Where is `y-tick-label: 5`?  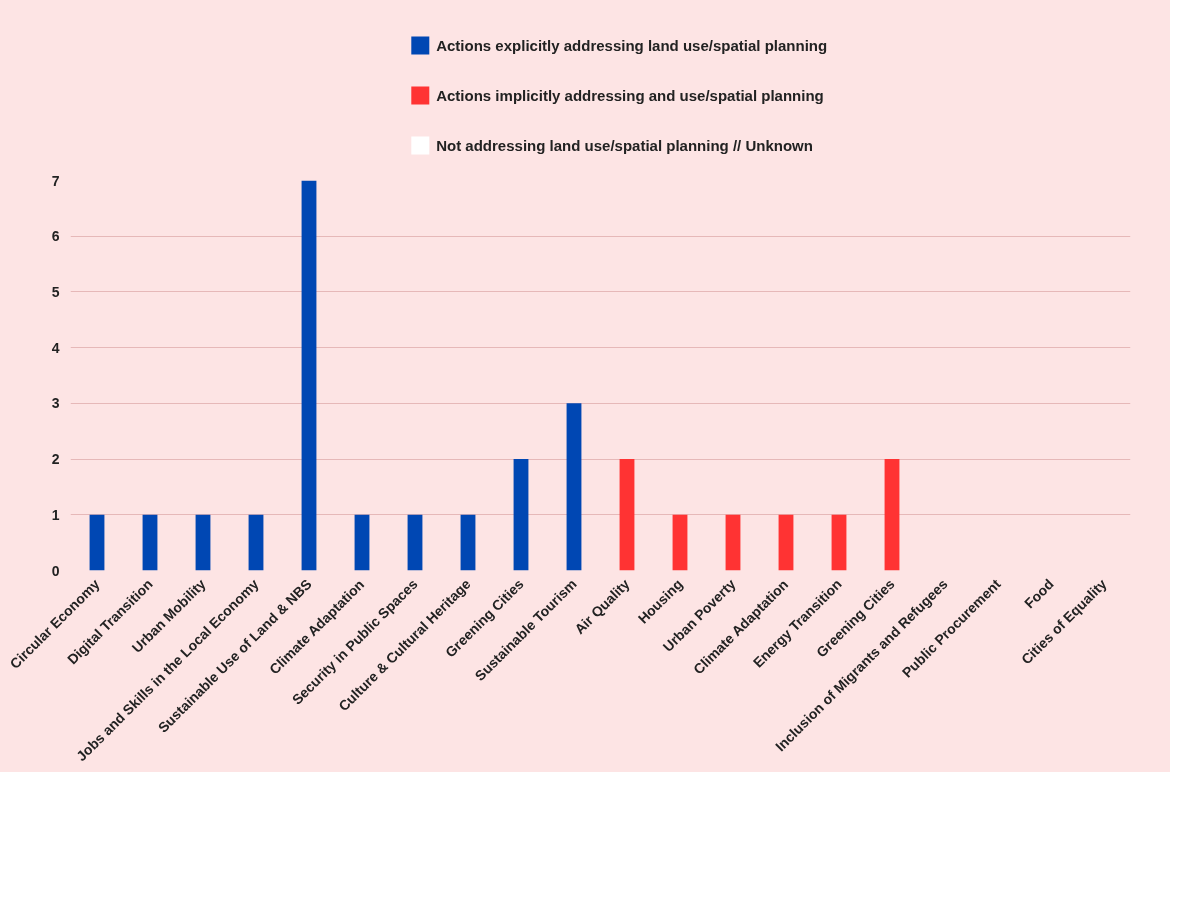
y-tick-label: 5 is located at coordinates (55, 291).